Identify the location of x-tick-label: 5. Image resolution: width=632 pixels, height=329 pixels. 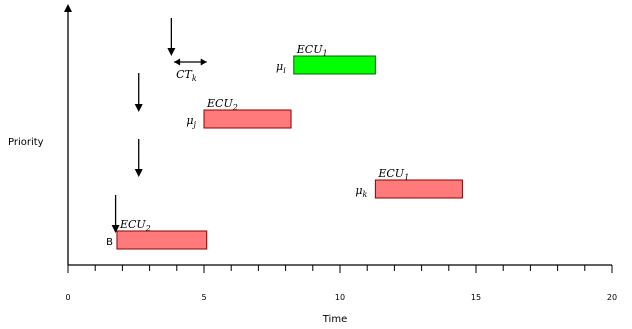
(203, 297).